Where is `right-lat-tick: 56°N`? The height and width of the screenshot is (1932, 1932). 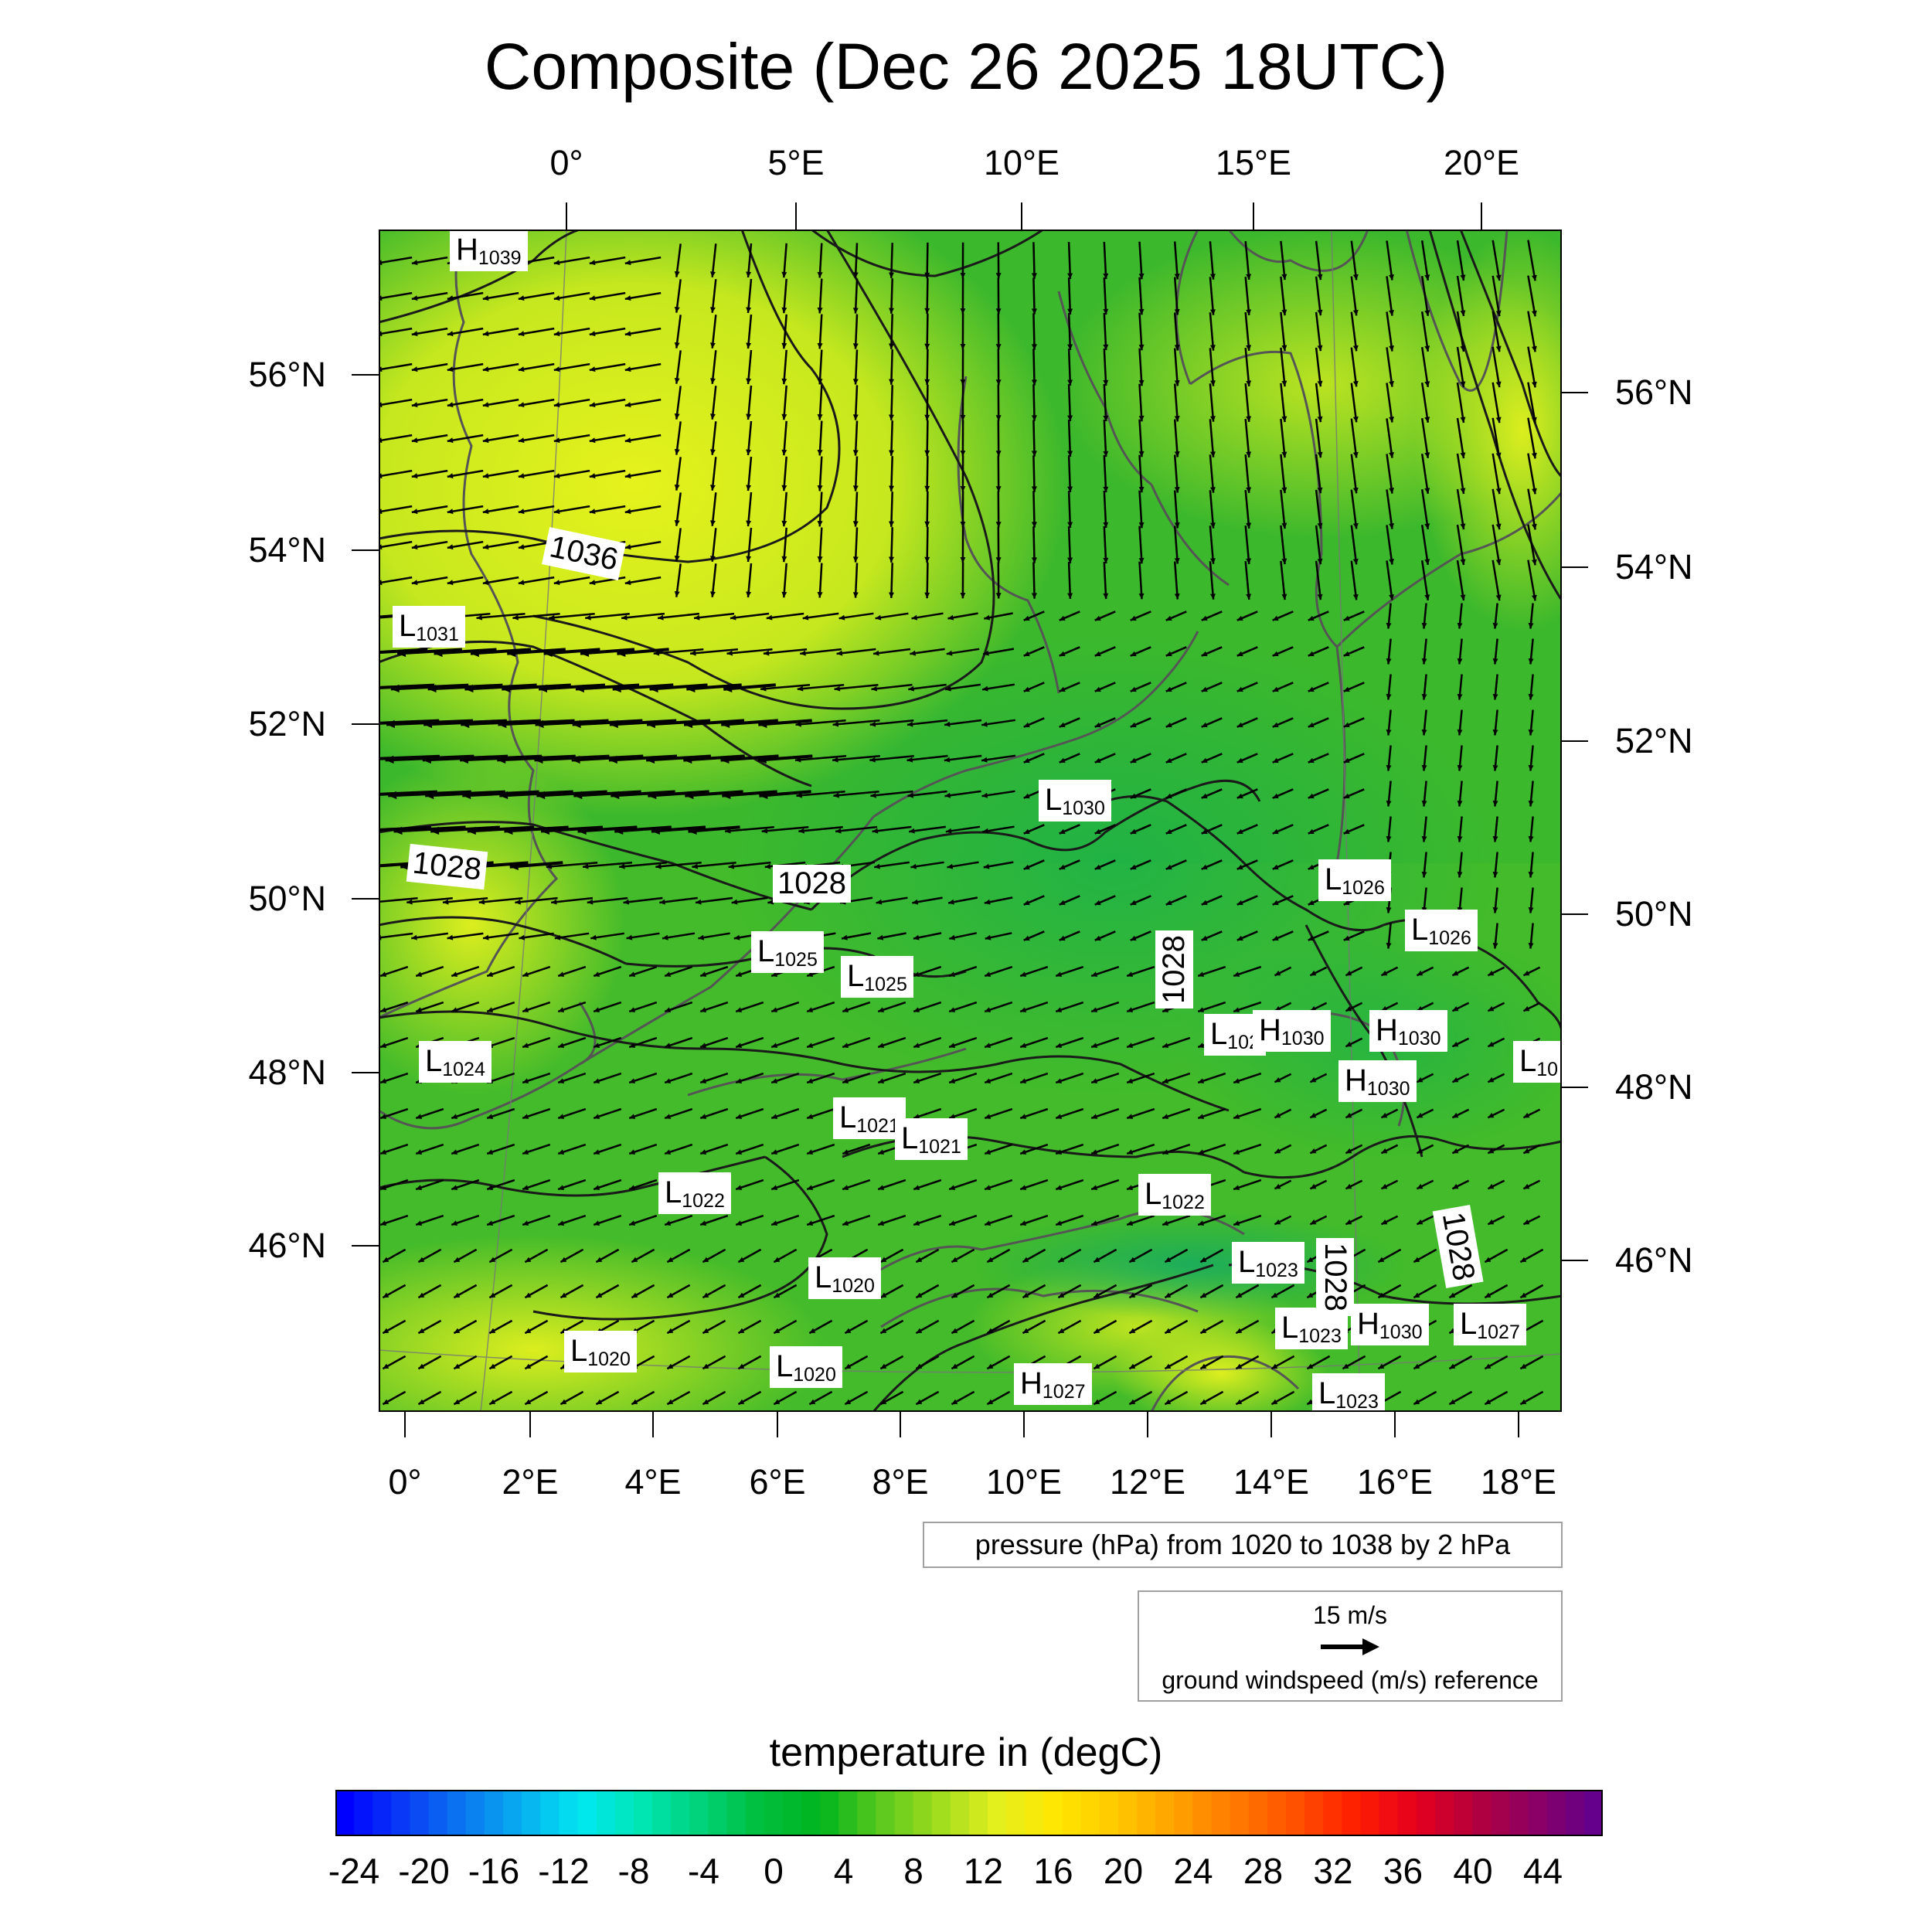 right-lat-tick: 56°N is located at coordinates (1654, 392).